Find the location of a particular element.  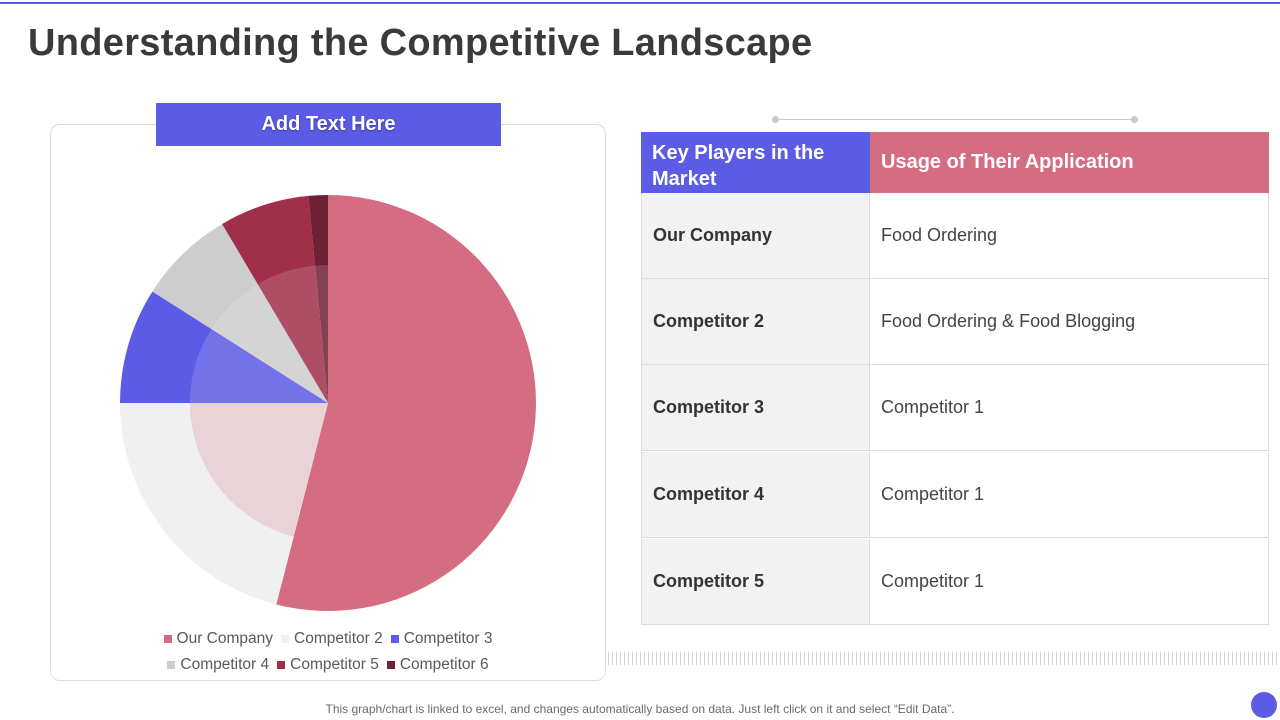

table-cell-player: Competitor 4 is located at coordinates (755, 495).